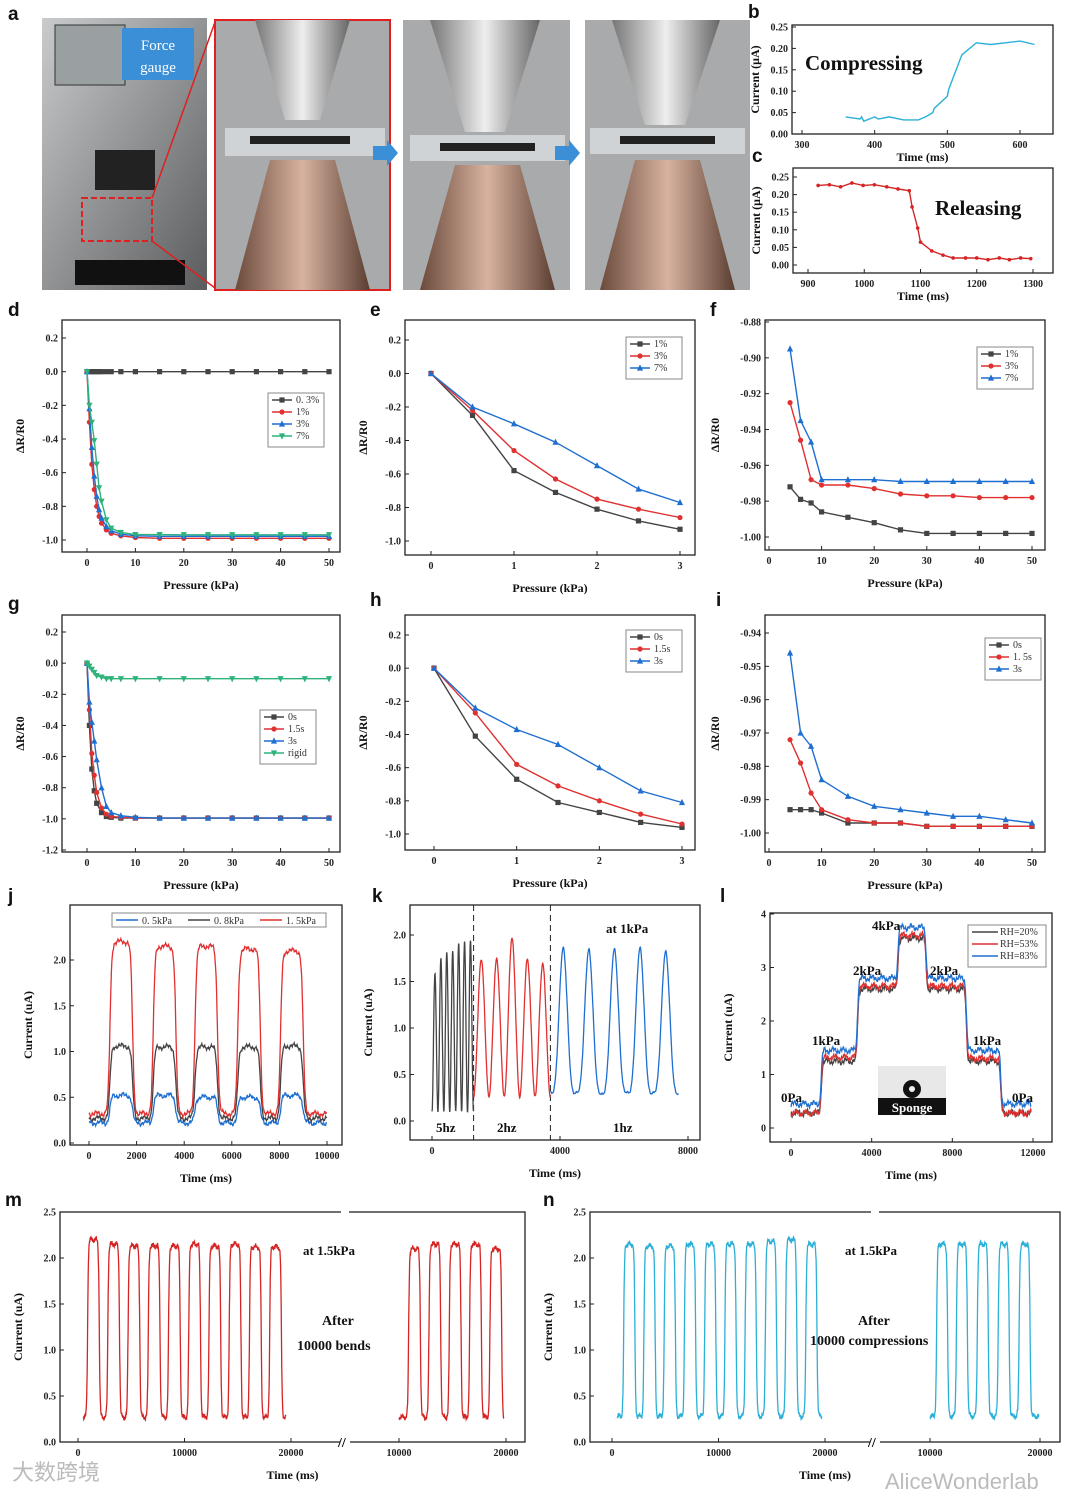  Describe the element at coordinates (1022, 657) in the screenshot. I see `legend-label: 1. 5s` at that location.